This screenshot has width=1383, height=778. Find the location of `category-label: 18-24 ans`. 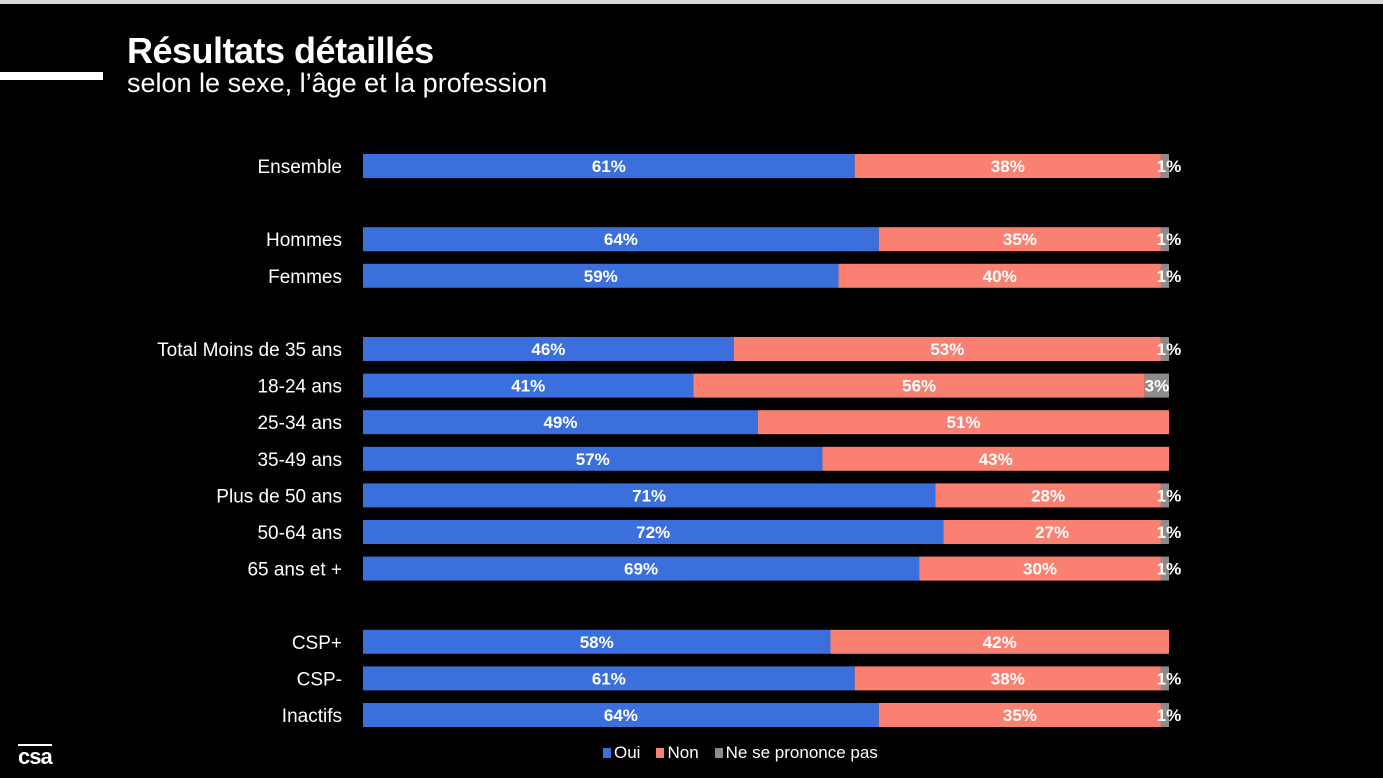

category-label: 18-24 ans is located at coordinates (299, 387).